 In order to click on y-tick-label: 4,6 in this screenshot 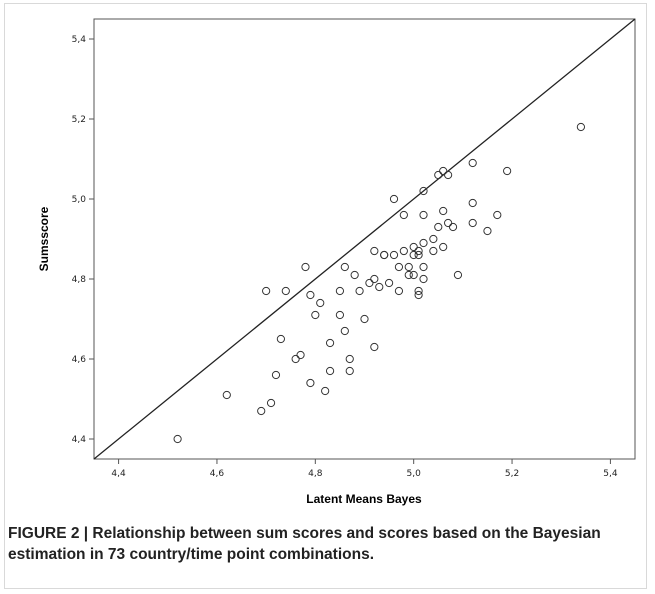, I will do `click(79, 360)`.